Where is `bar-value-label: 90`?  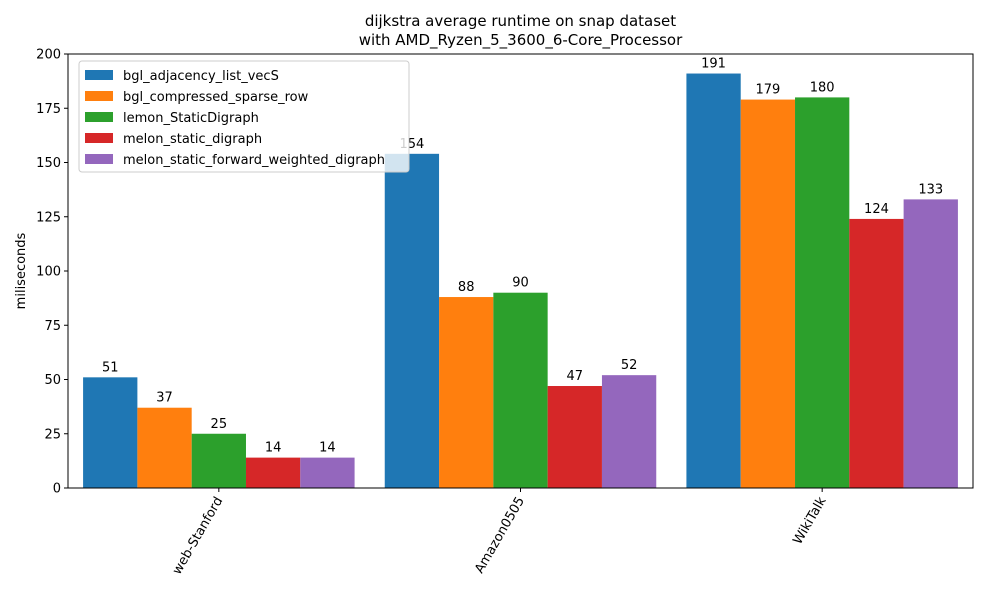 bar-value-label: 90 is located at coordinates (520, 283).